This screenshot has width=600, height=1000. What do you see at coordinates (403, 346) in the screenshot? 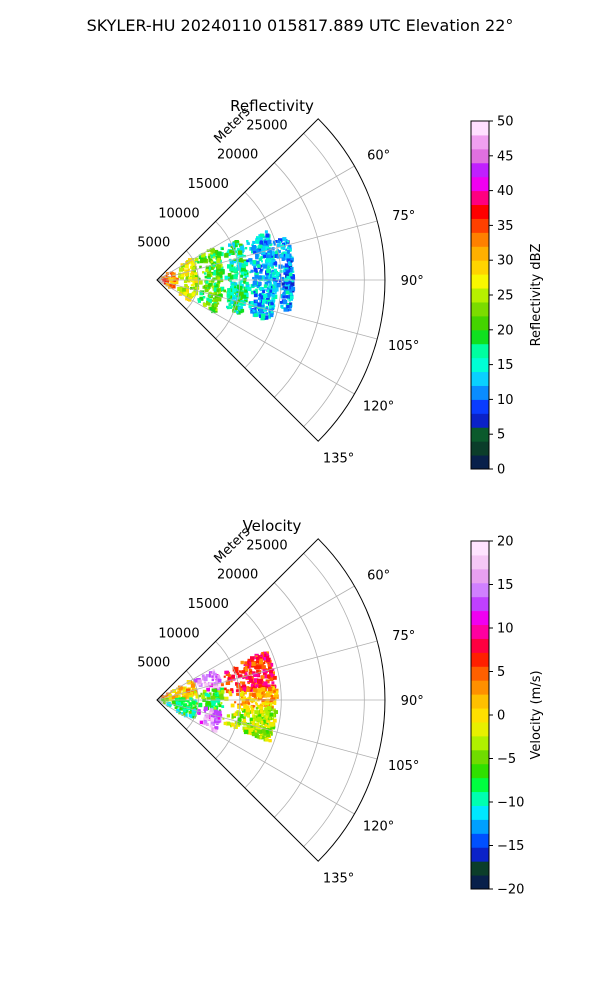
I see `angular-tick-label: 105°` at bounding box center [403, 346].